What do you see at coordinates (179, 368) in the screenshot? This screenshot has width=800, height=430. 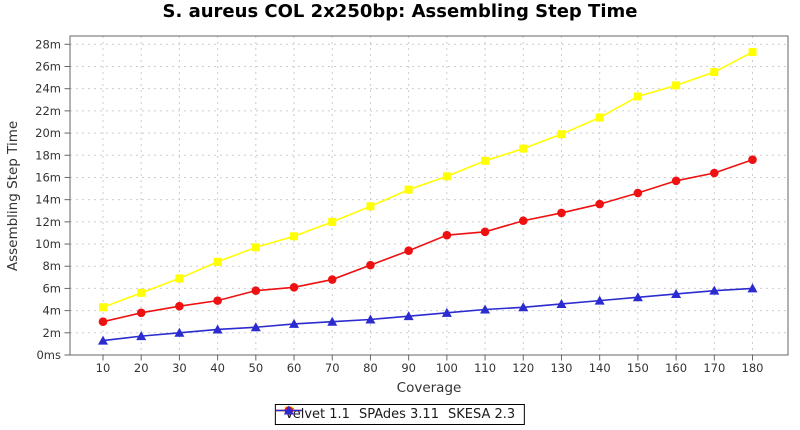 I see `svg-text: 30` at bounding box center [179, 368].